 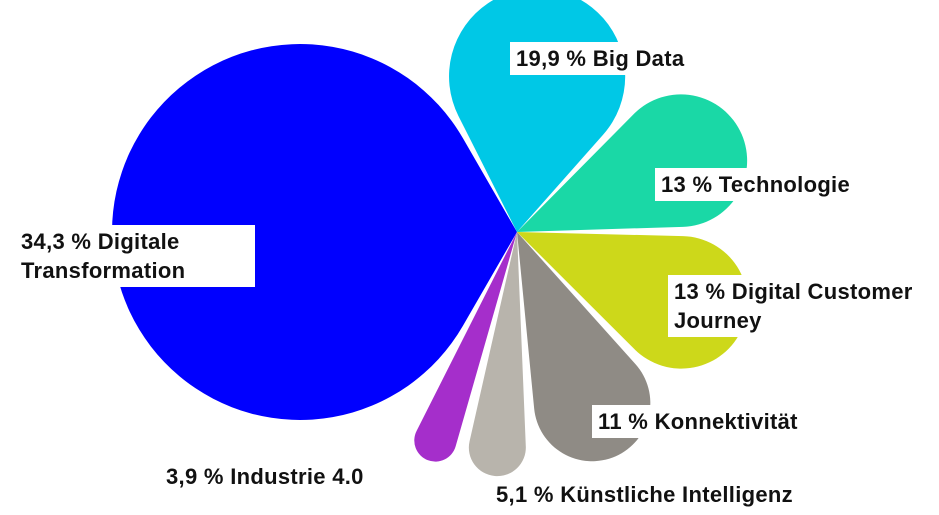 I want to click on slice-label: 13 % Digital Customer Journey, so click(x=803, y=306).